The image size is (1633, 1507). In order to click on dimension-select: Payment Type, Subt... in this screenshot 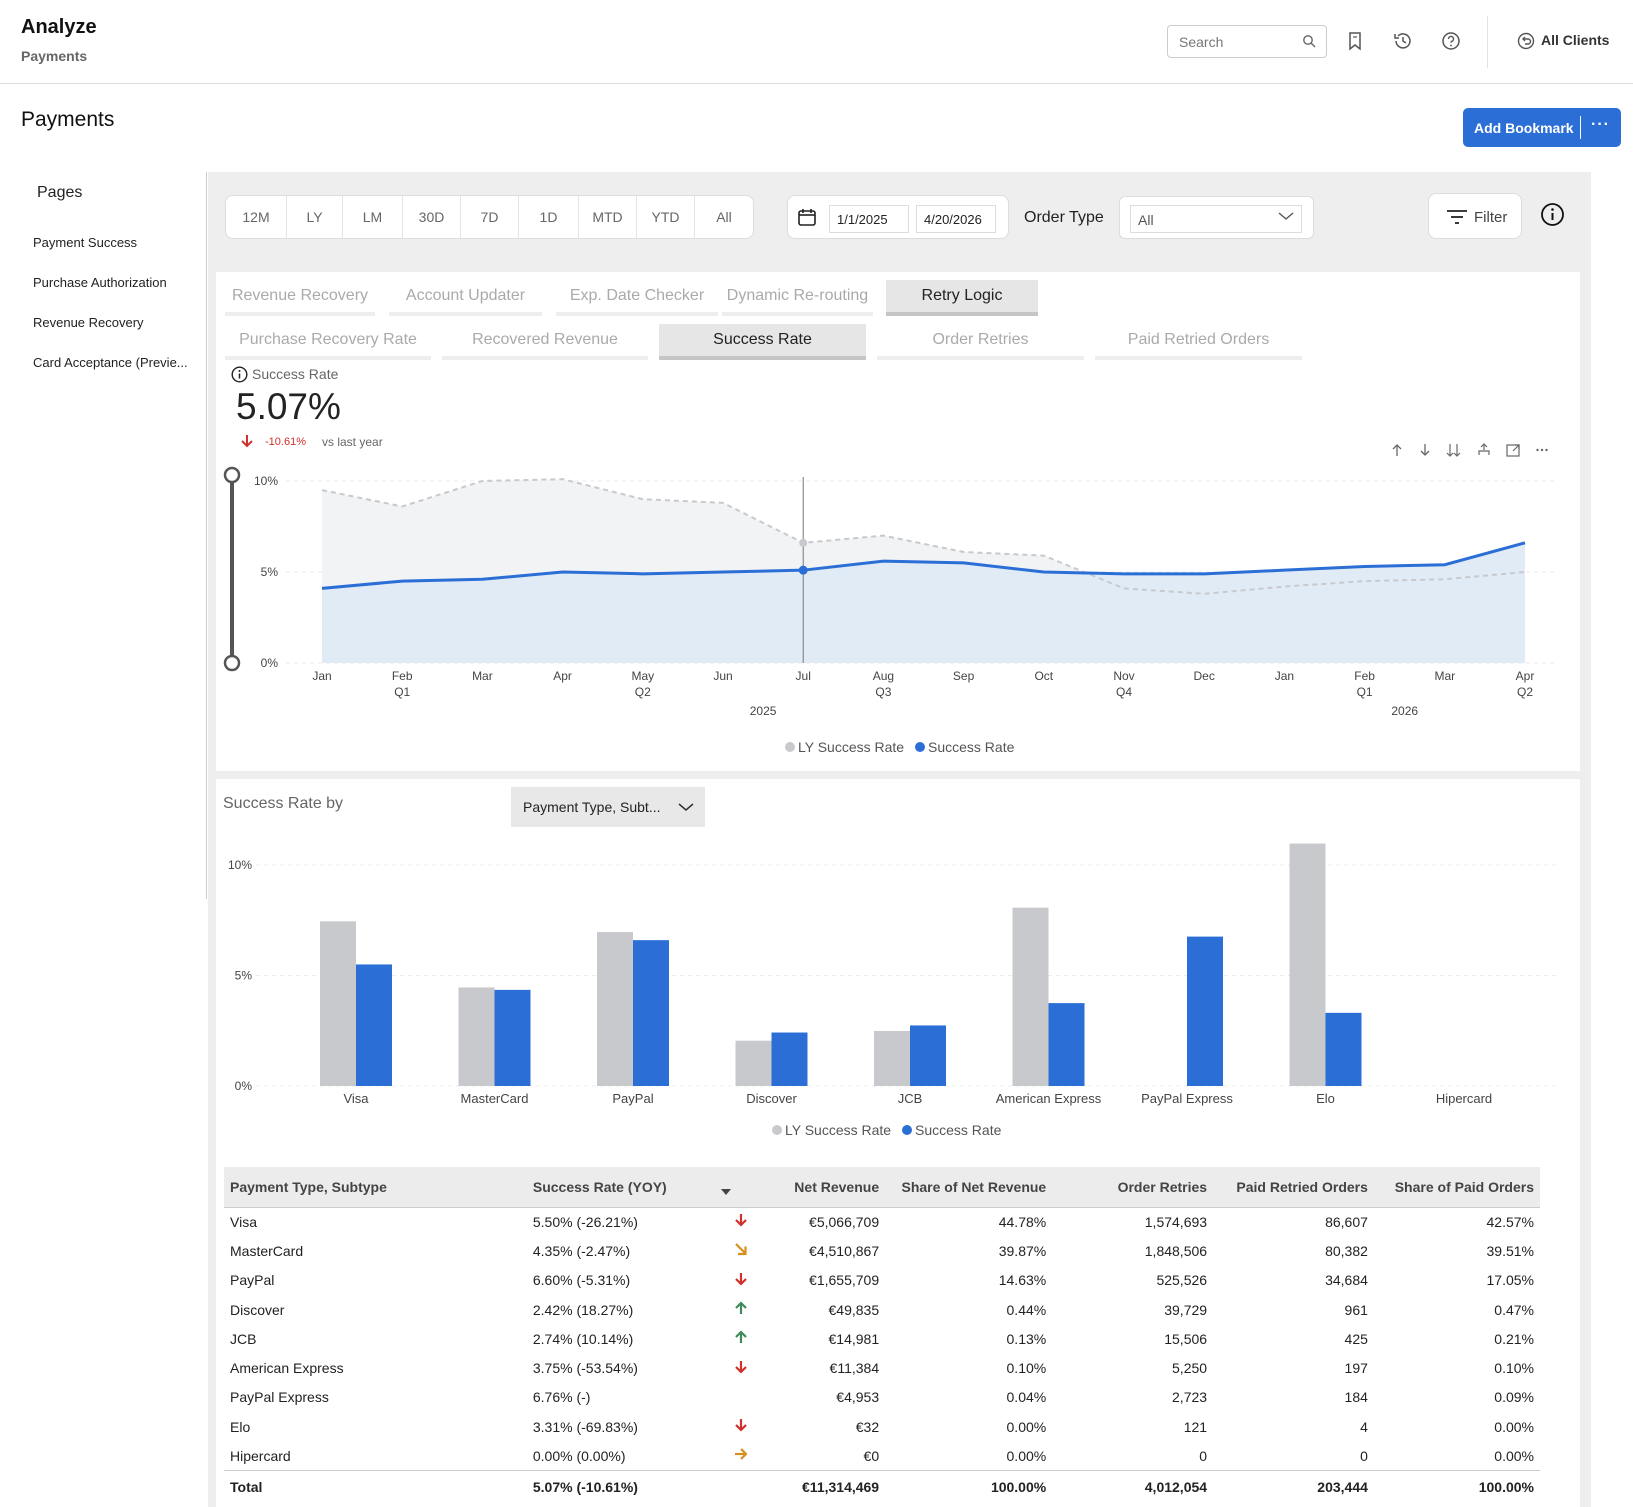, I will do `click(608, 807)`.